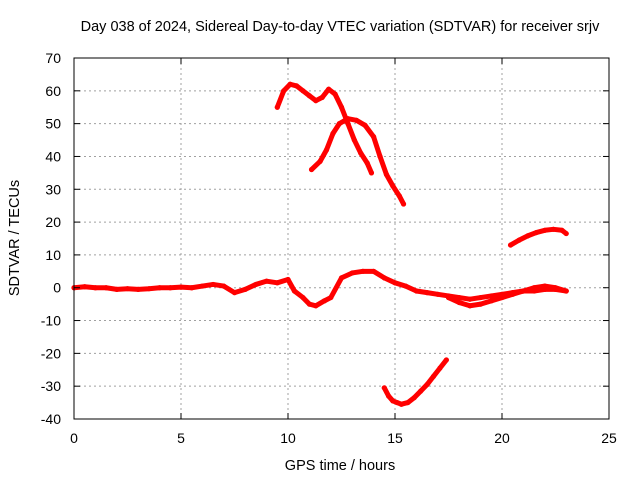 This screenshot has height=480, width=640. Describe the element at coordinates (609, 438) in the screenshot. I see `x-tick-label: 25` at that location.